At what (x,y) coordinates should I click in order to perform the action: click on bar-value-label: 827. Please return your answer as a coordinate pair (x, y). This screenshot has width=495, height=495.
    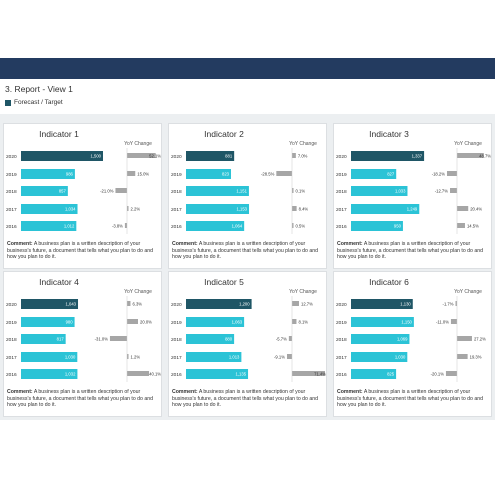
    Looking at the image, I should click on (391, 174).